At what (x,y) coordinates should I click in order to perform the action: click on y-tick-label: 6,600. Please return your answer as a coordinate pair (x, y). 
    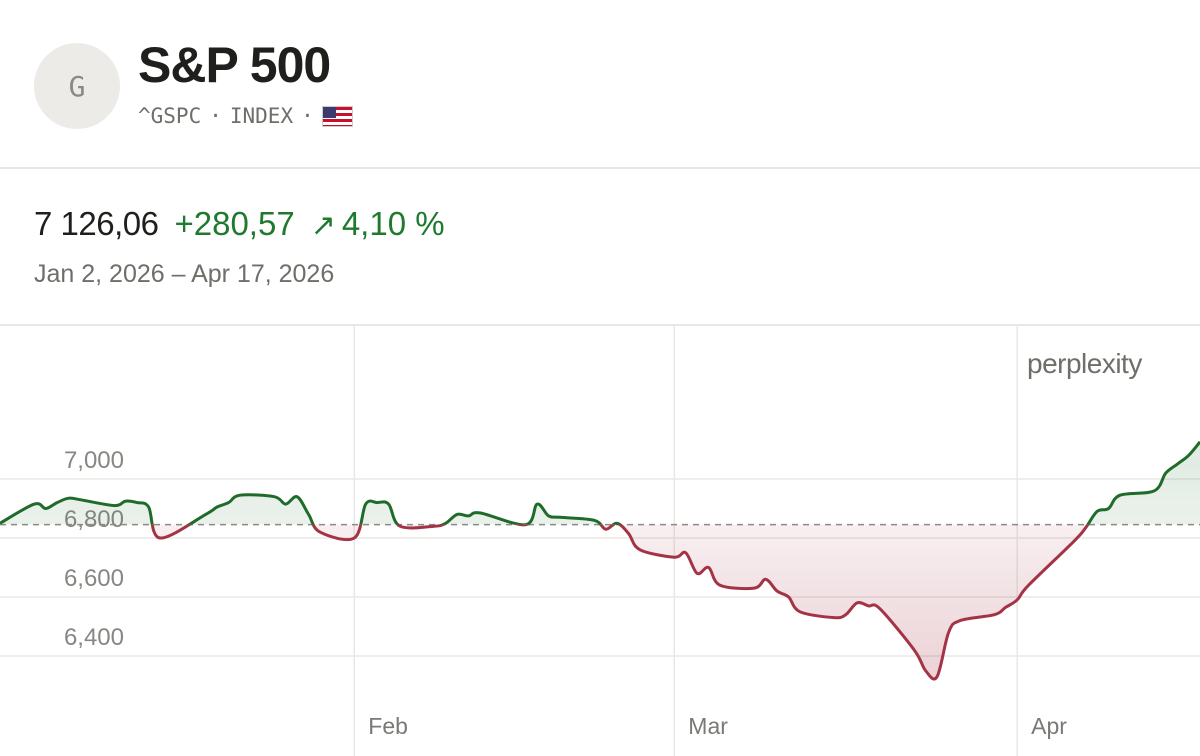
    Looking at the image, I should click on (94, 578).